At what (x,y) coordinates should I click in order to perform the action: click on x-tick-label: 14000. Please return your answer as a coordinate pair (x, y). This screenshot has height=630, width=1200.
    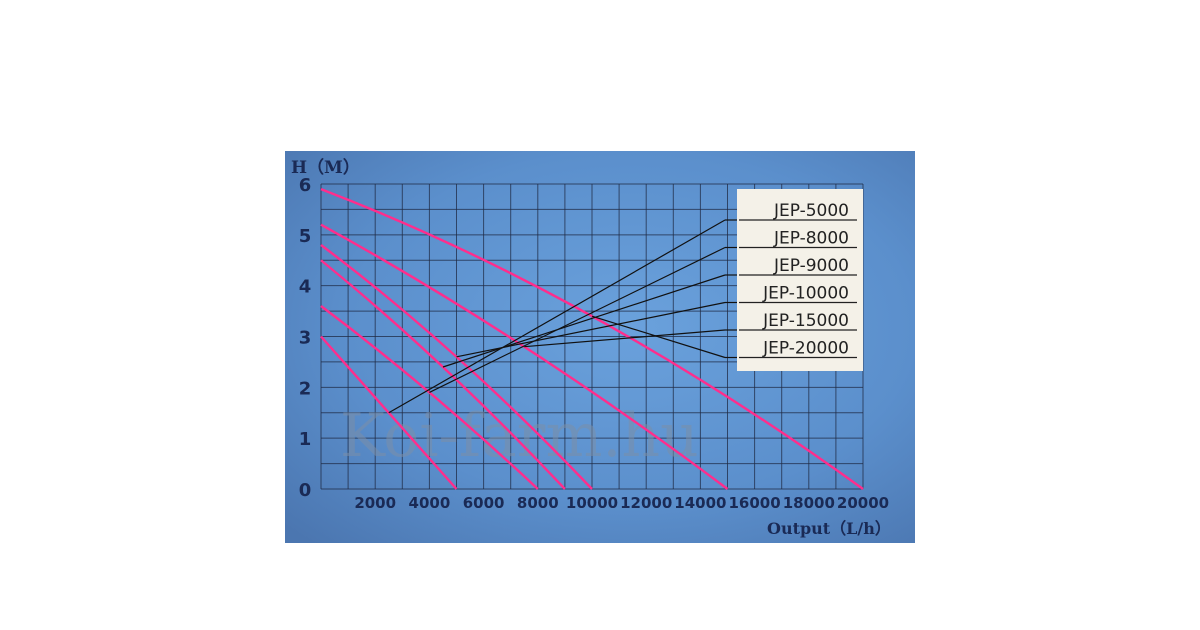
    Looking at the image, I should click on (700, 503).